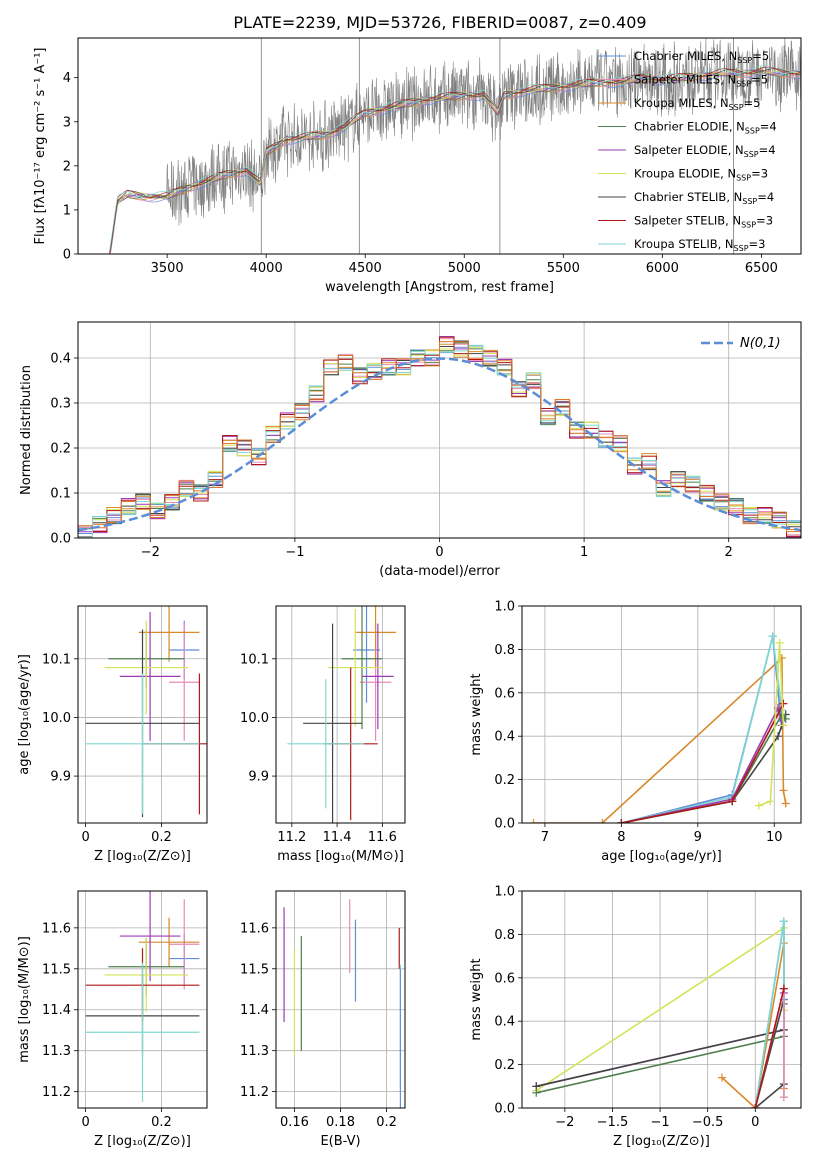 Image resolution: width=819 pixels, height=1170 pixels. Describe the element at coordinates (161, 837) in the screenshot. I see `x-tick-label: 0.2` at that location.